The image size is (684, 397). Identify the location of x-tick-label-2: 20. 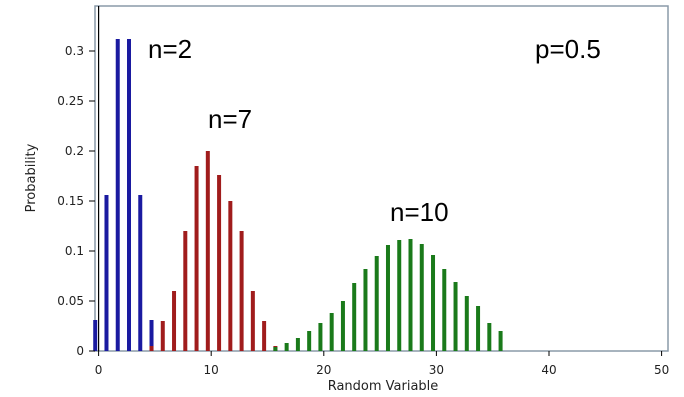
(323, 370).